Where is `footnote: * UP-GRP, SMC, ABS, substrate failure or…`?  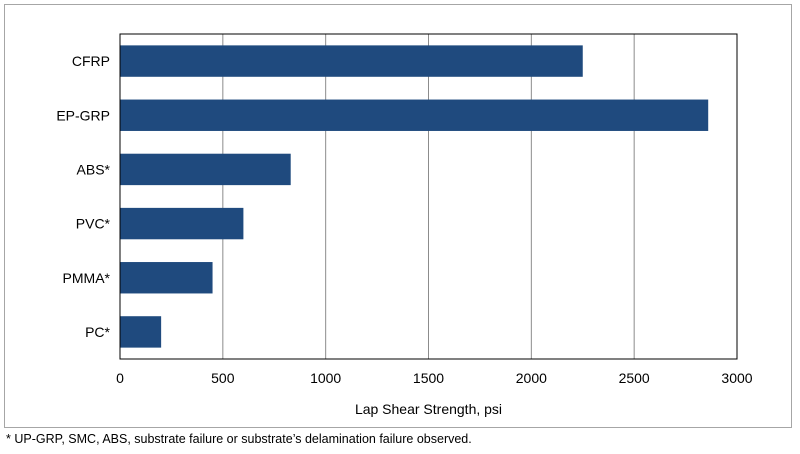 footnote: * UP-GRP, SMC, ABS, substrate failure or… is located at coordinates (239, 439).